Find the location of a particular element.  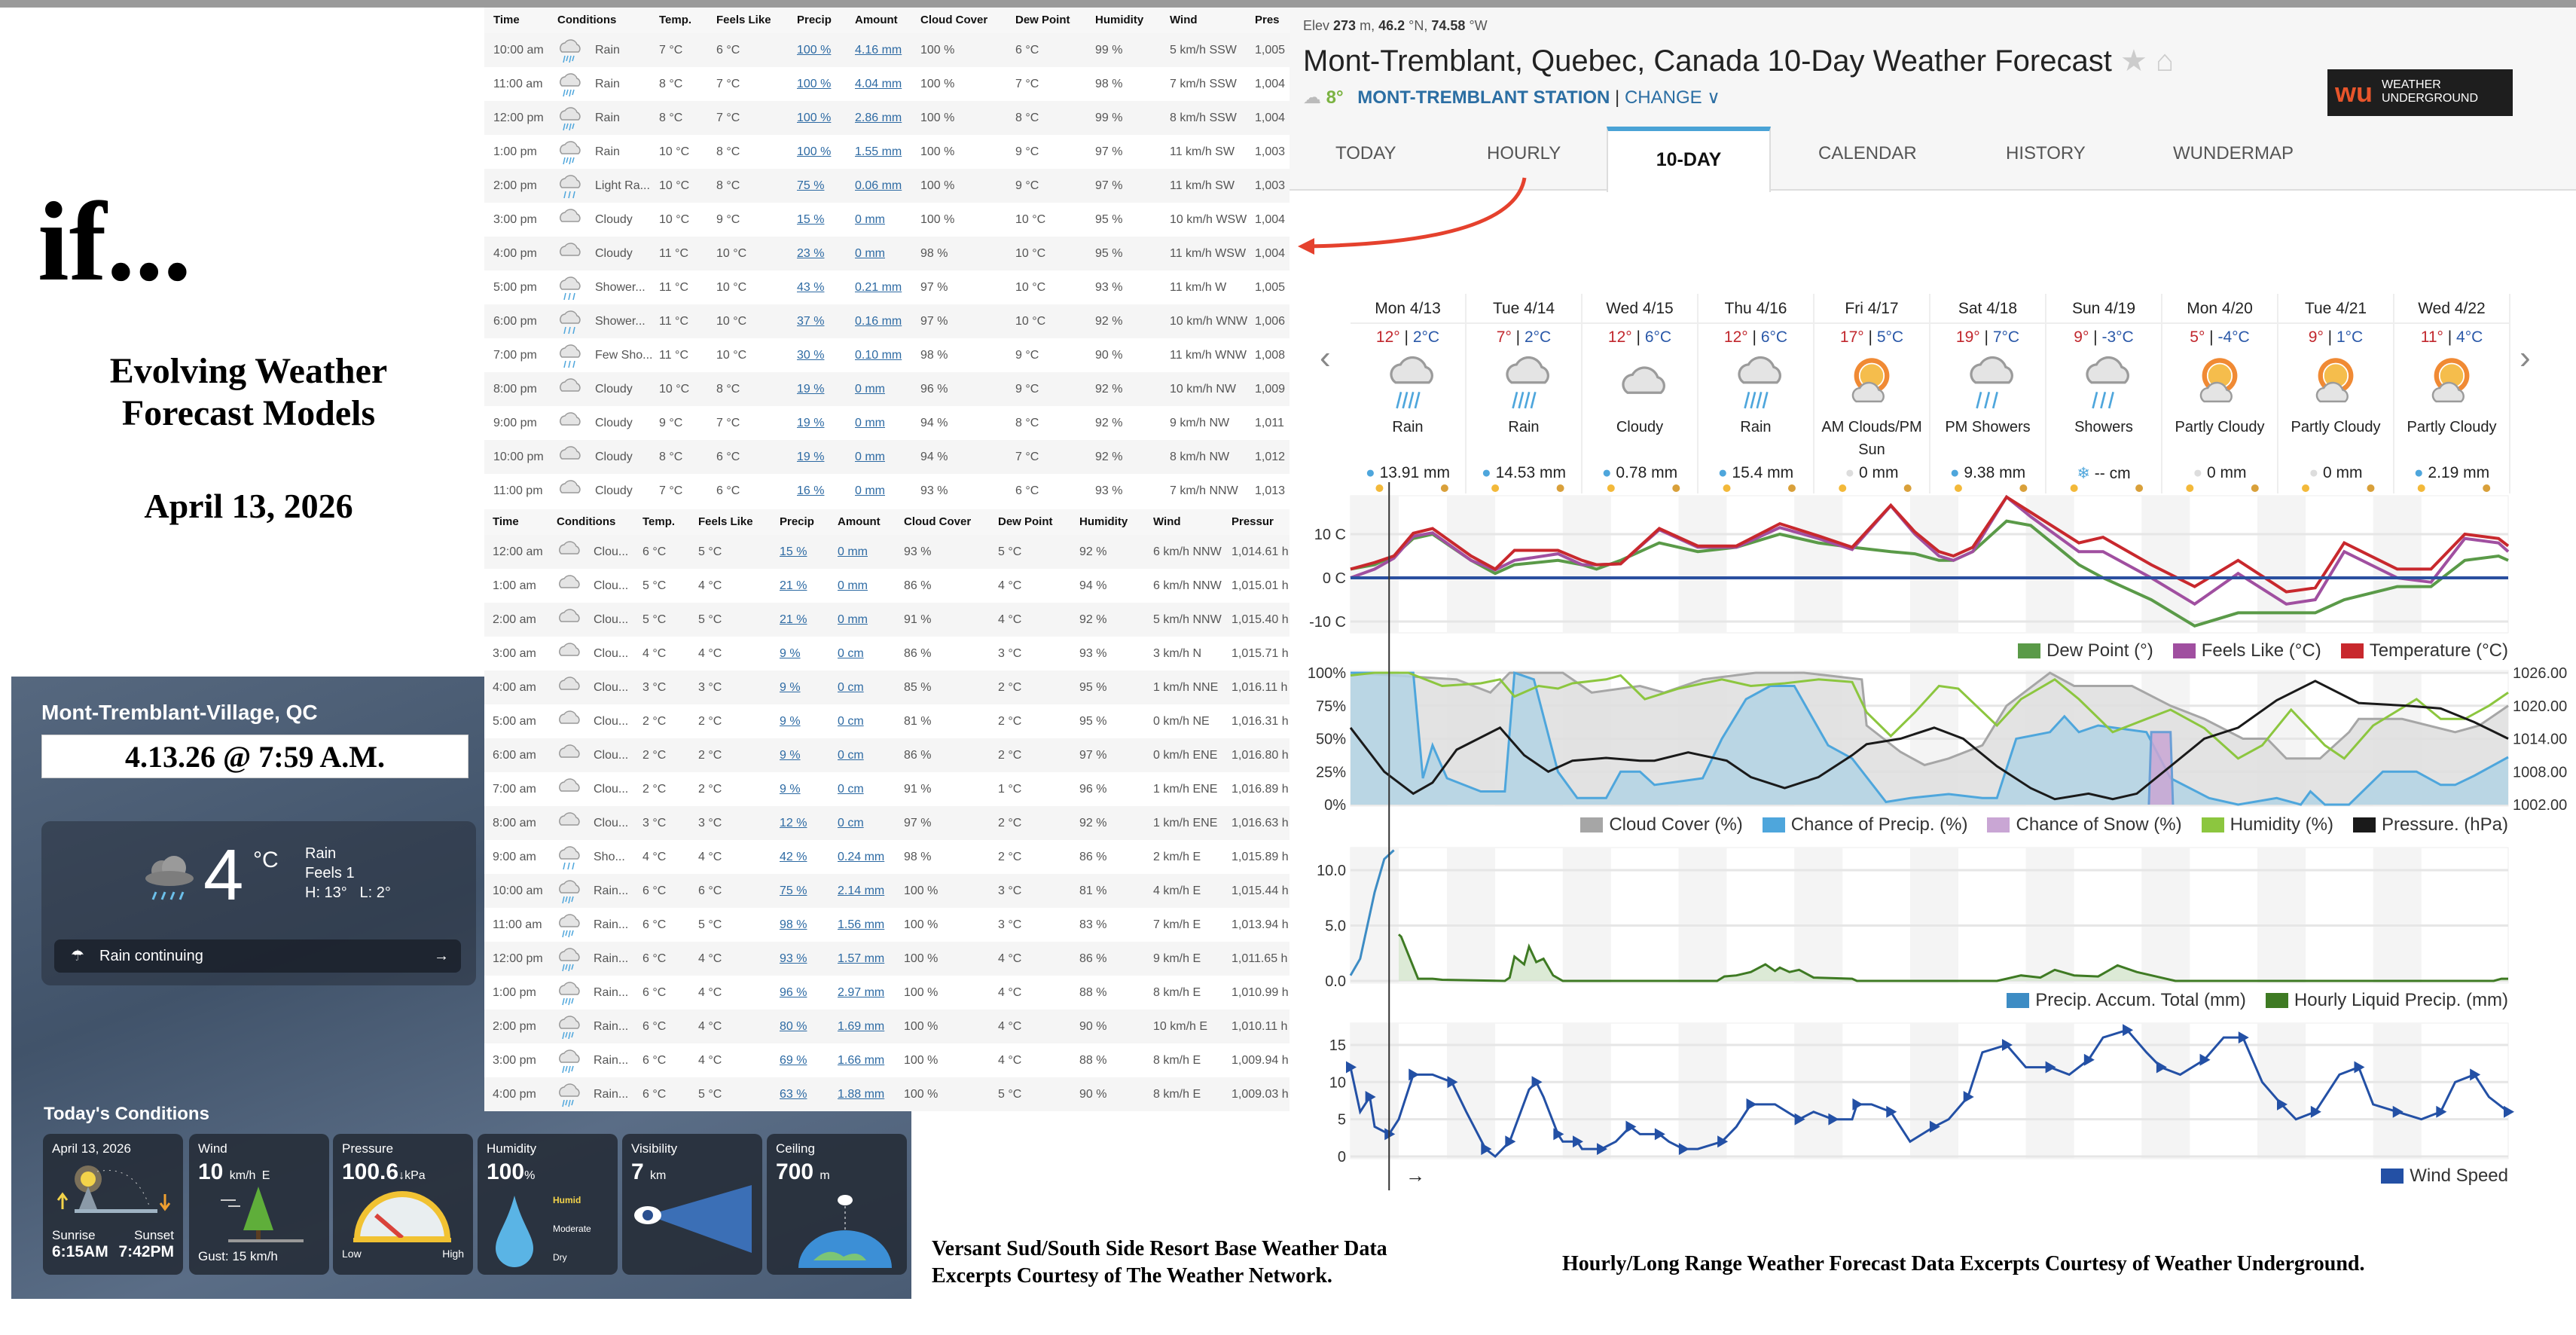

precip-amount-link: 2.97 mm is located at coordinates (862, 992).